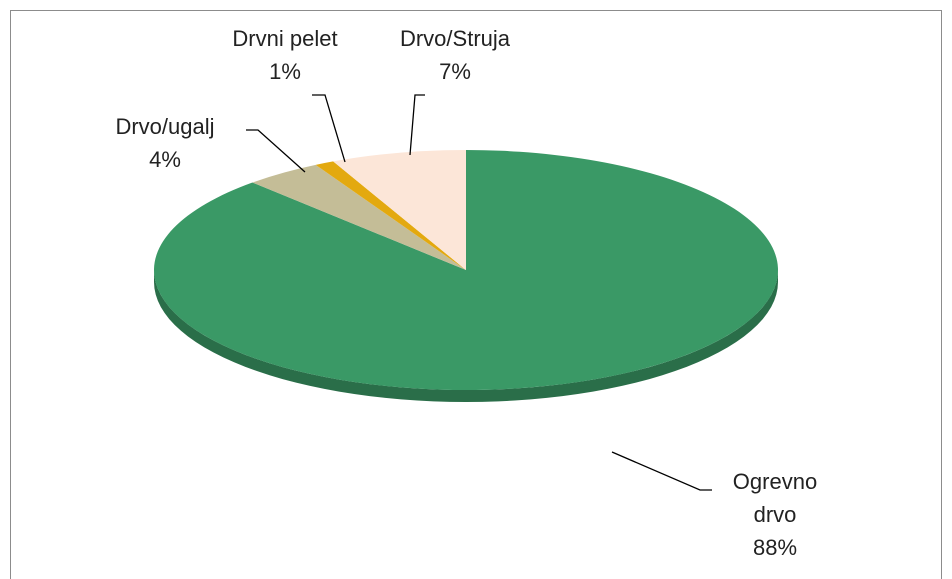 Image resolution: width=952 pixels, height=579 pixels. What do you see at coordinates (165, 143) in the screenshot?
I see `data-label: Drvo/ugalj 4%` at bounding box center [165, 143].